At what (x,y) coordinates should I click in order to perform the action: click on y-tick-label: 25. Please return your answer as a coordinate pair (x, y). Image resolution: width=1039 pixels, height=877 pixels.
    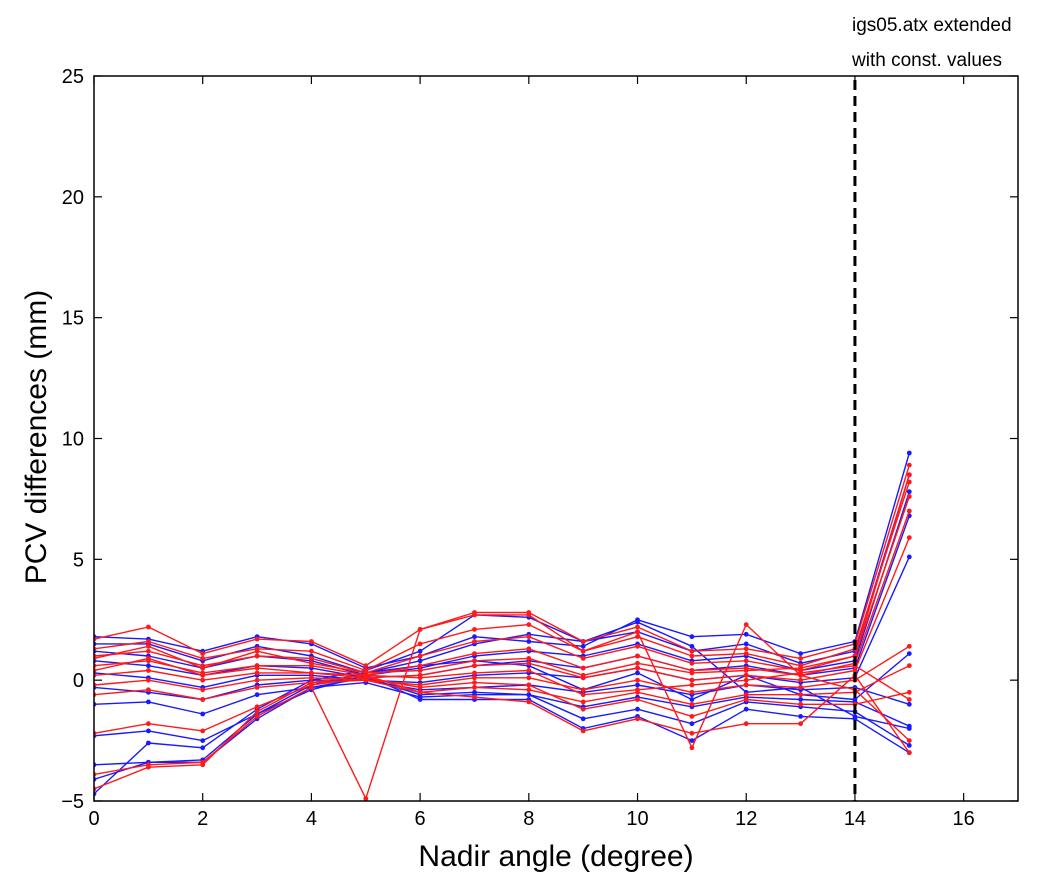
    Looking at the image, I should click on (73, 77).